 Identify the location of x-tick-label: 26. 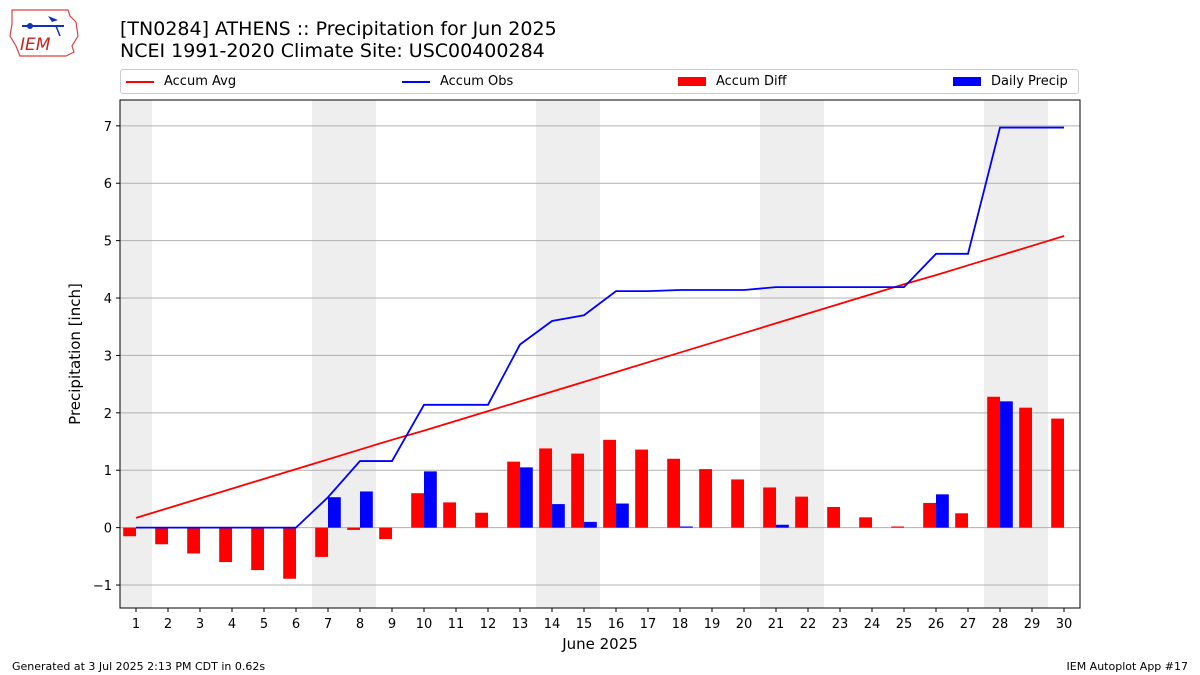
(936, 624).